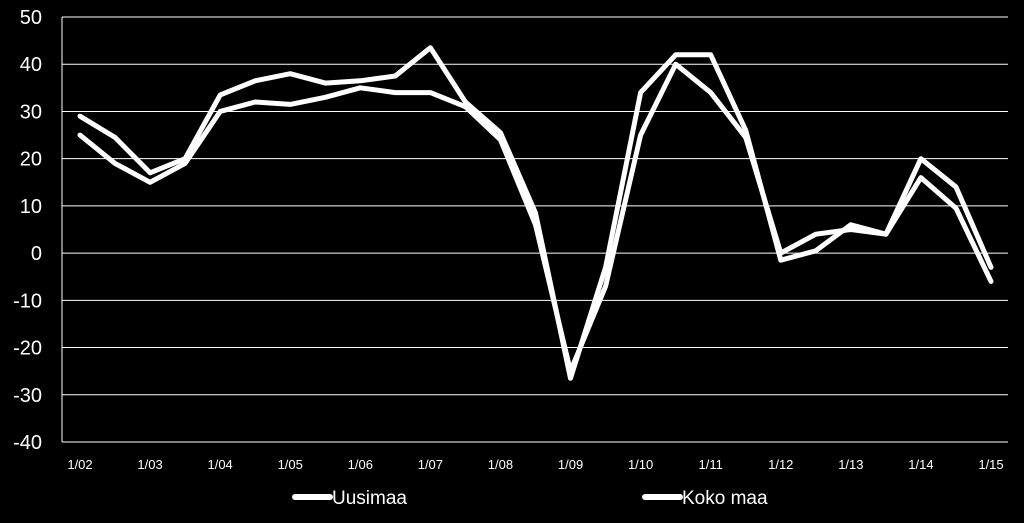 The width and height of the screenshot is (1024, 523). I want to click on y-tick-label: -10, so click(27, 301).